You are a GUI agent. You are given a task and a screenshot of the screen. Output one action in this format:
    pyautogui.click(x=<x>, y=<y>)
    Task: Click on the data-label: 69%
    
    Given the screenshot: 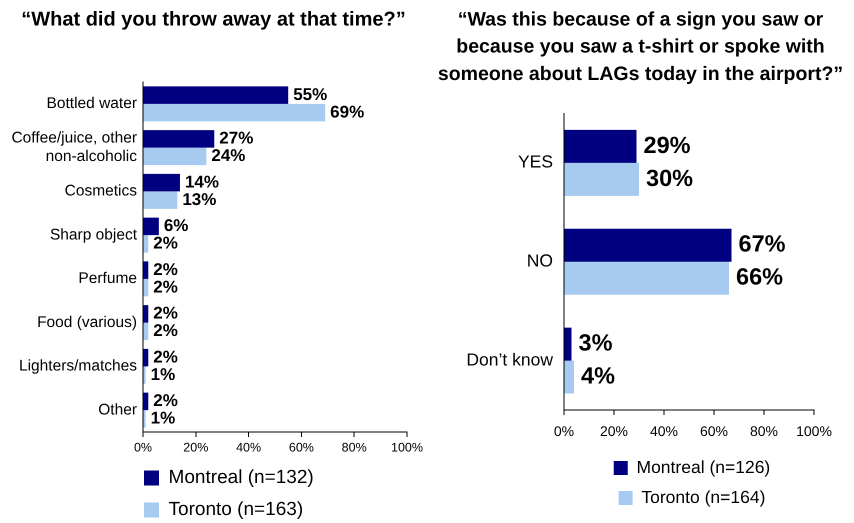 What is the action you would take?
    pyautogui.click(x=347, y=112)
    